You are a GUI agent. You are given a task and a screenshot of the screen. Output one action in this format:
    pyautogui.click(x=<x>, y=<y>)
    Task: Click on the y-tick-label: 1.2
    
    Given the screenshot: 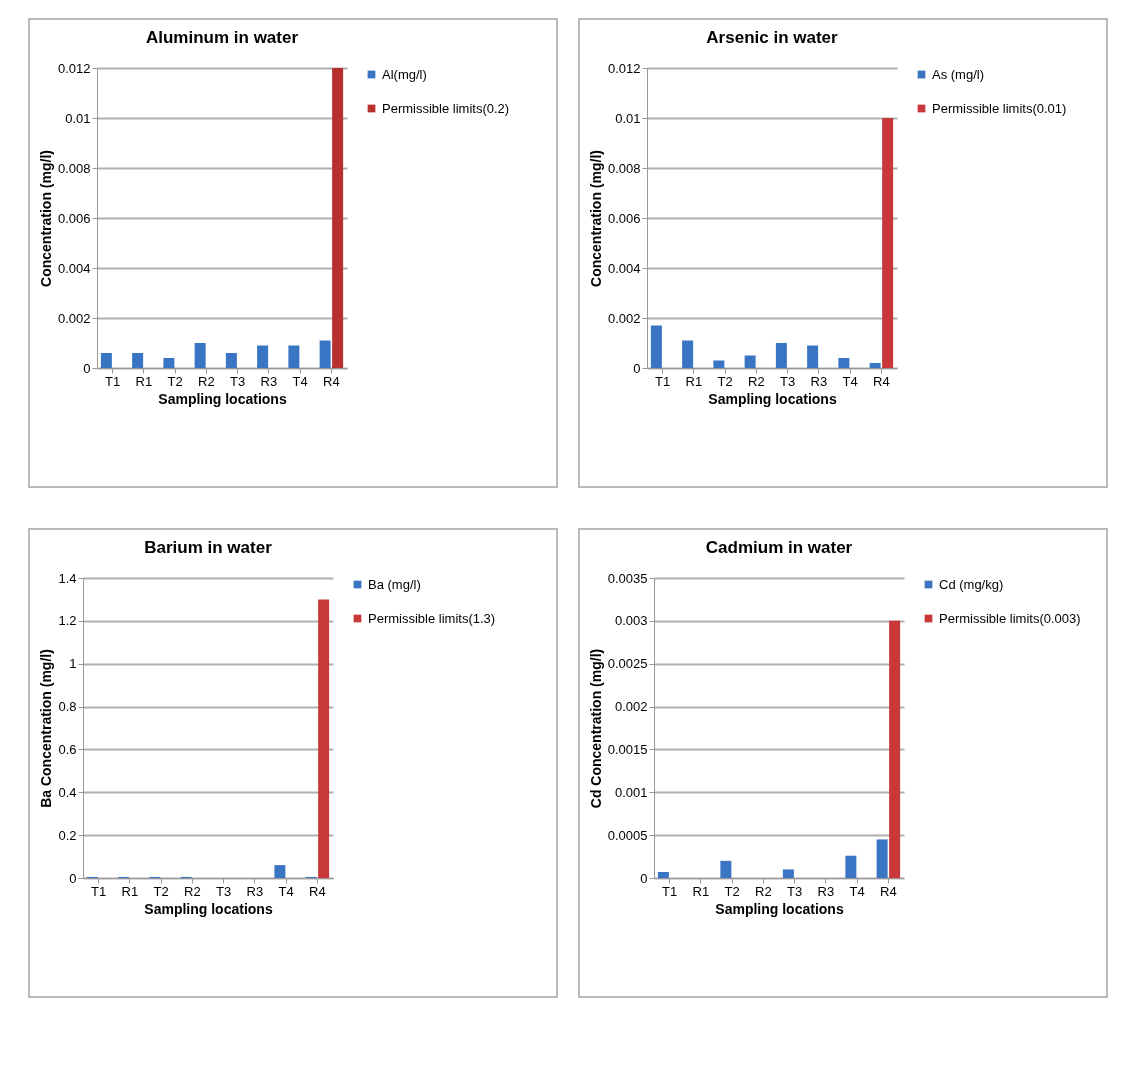 What is the action you would take?
    pyautogui.click(x=67, y=621)
    